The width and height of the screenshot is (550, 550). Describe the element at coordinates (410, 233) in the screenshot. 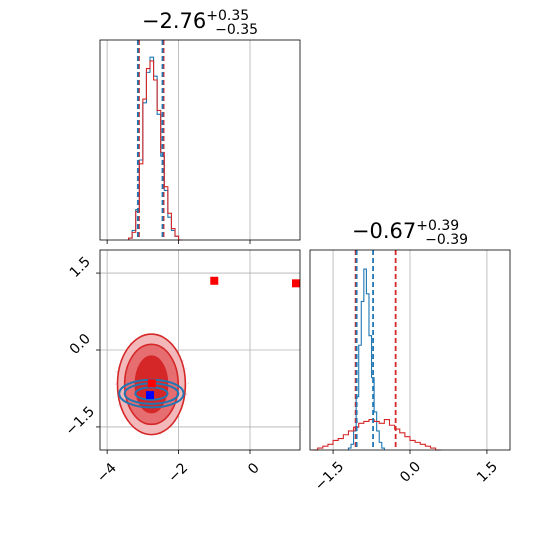

I see `panel-title: −0.67+0.39 −0.39` at that location.